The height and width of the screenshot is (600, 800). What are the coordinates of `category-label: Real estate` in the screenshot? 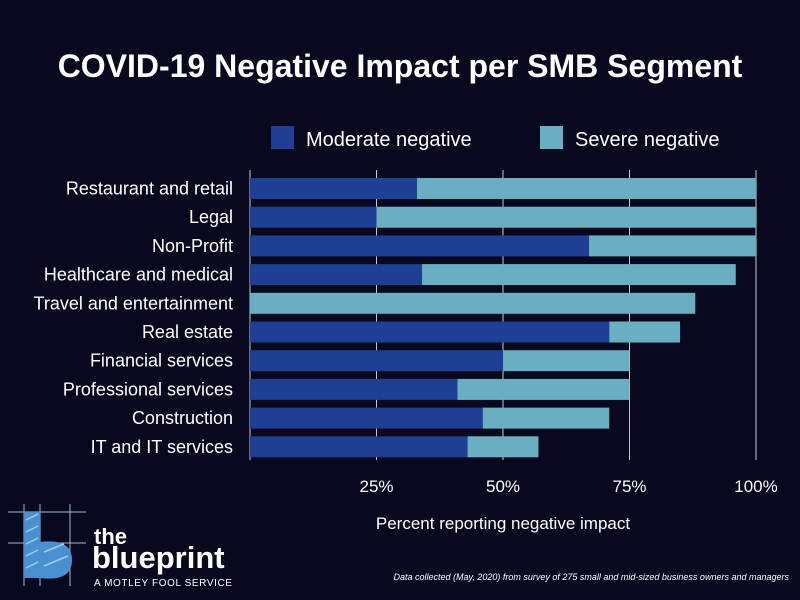 It's located at (187, 332).